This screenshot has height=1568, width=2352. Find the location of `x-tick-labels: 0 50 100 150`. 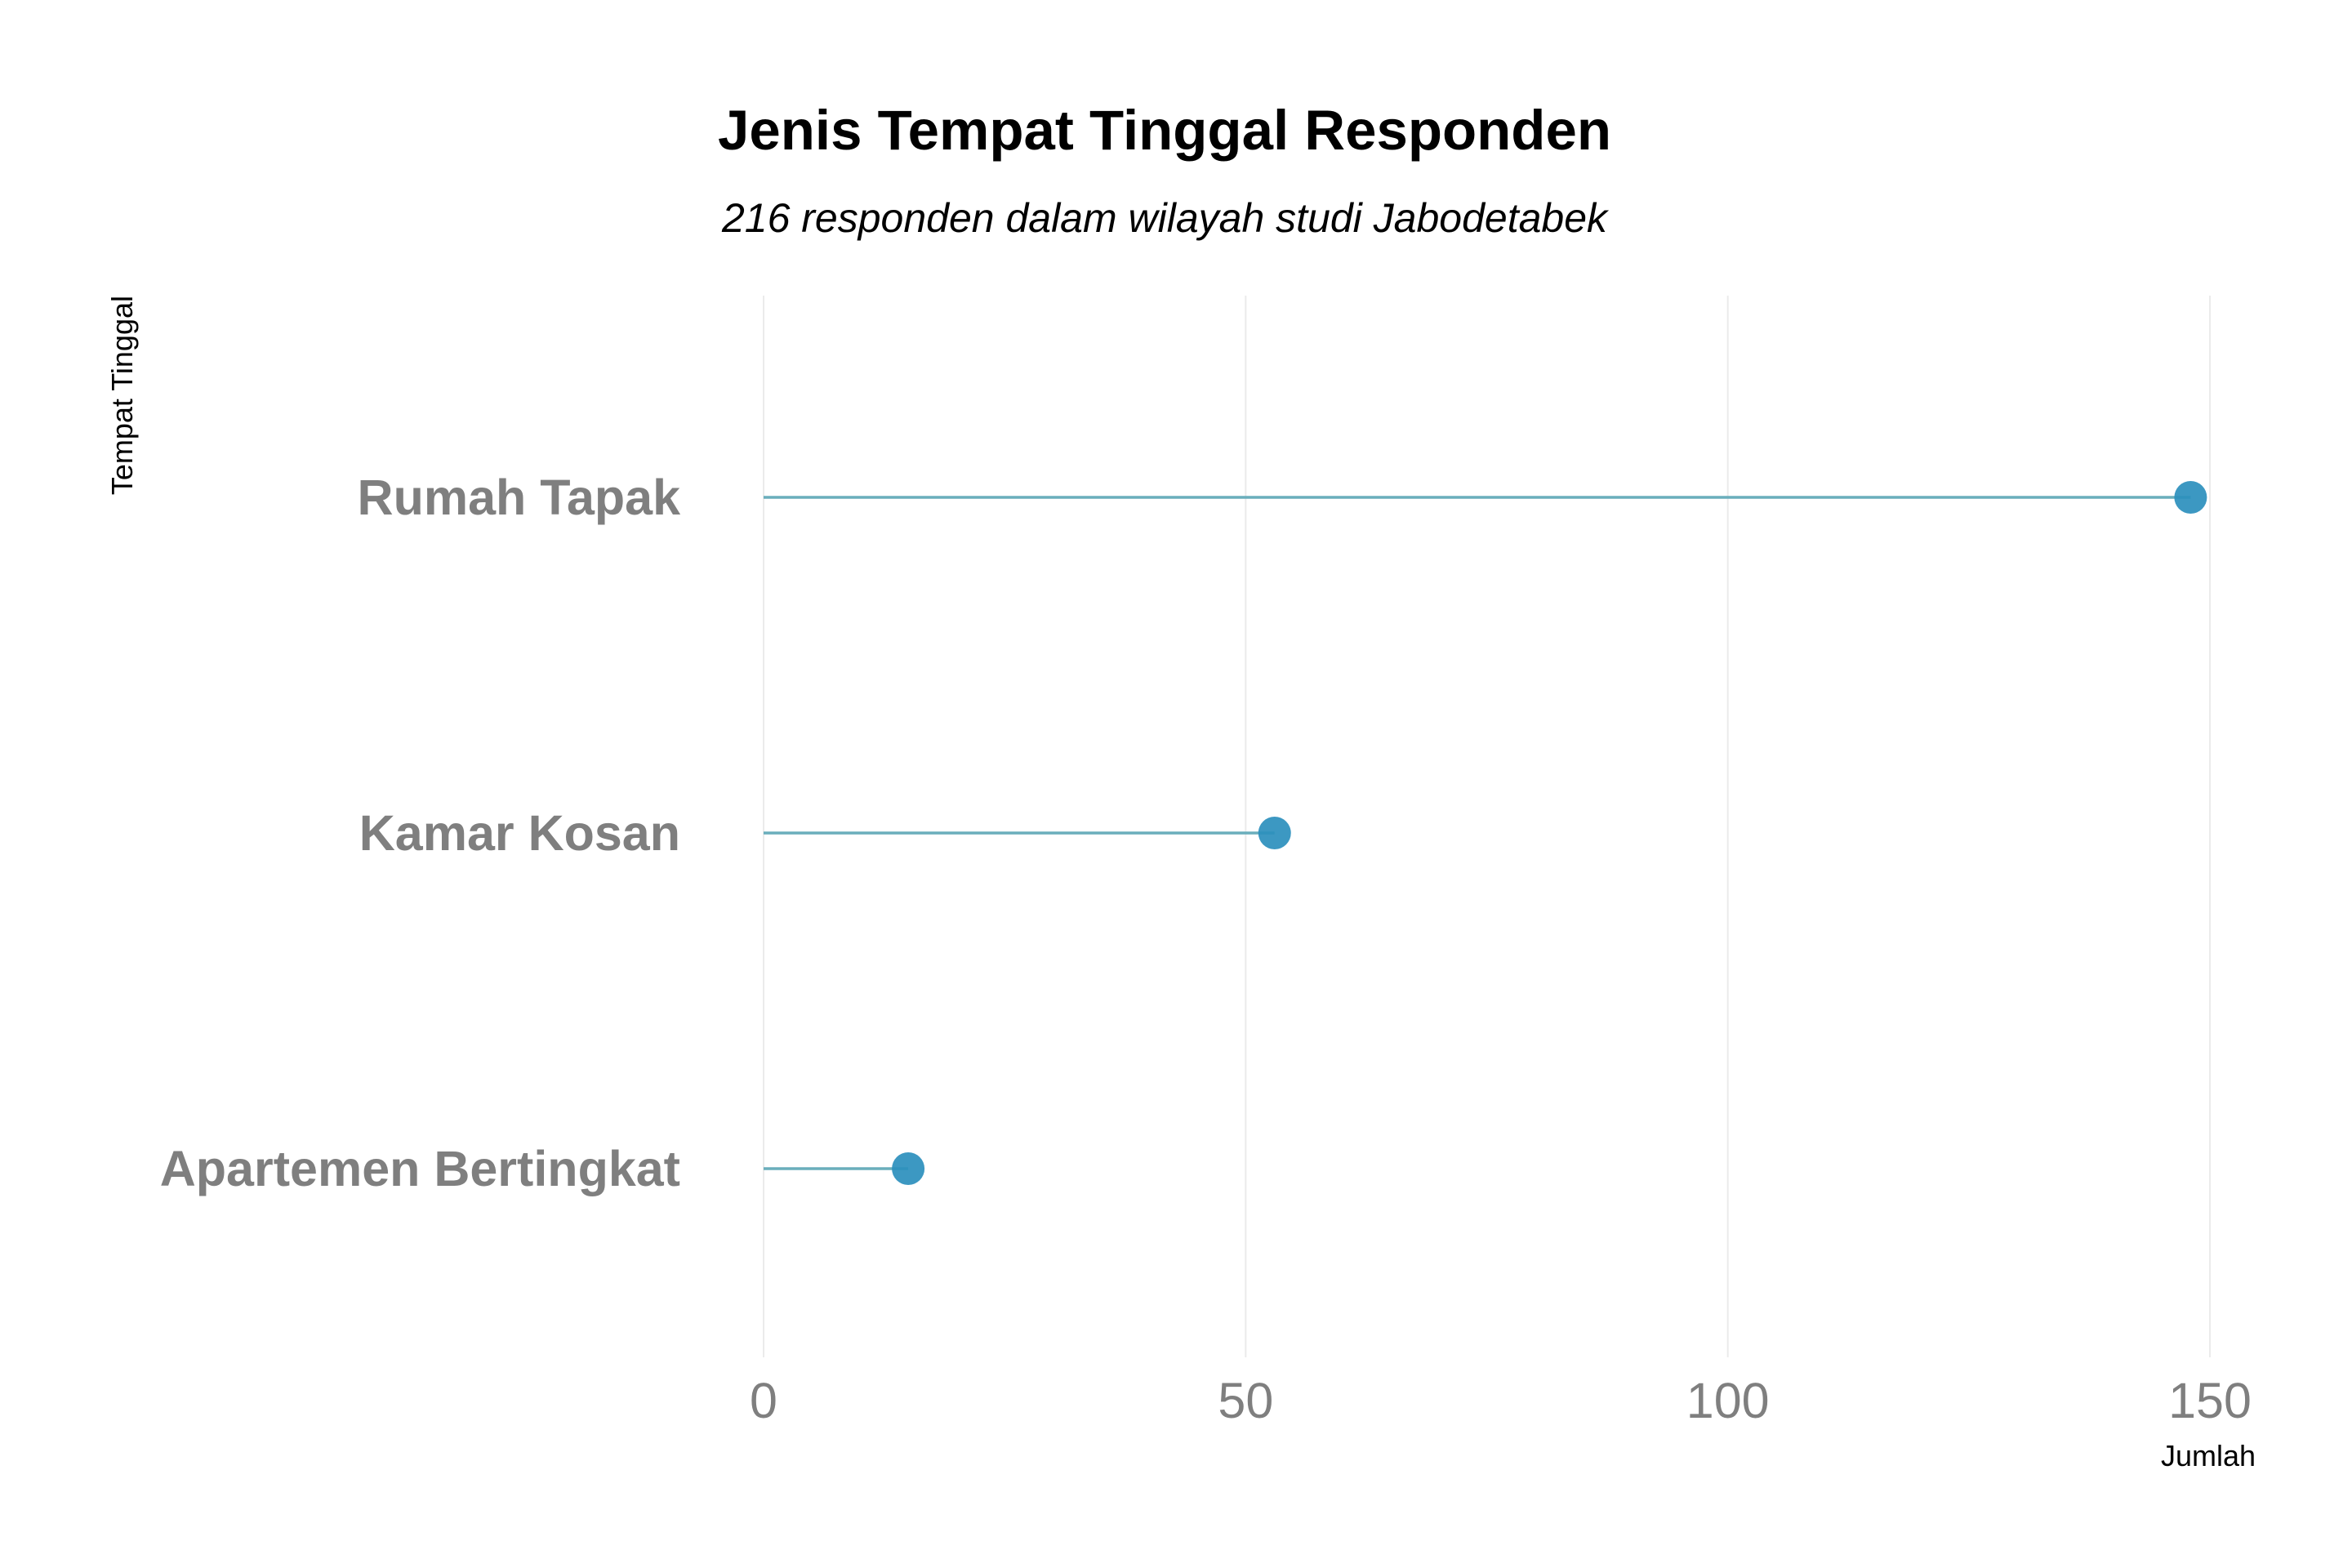

x-tick-labels: 0 50 100 150 is located at coordinates (1501, 1400).